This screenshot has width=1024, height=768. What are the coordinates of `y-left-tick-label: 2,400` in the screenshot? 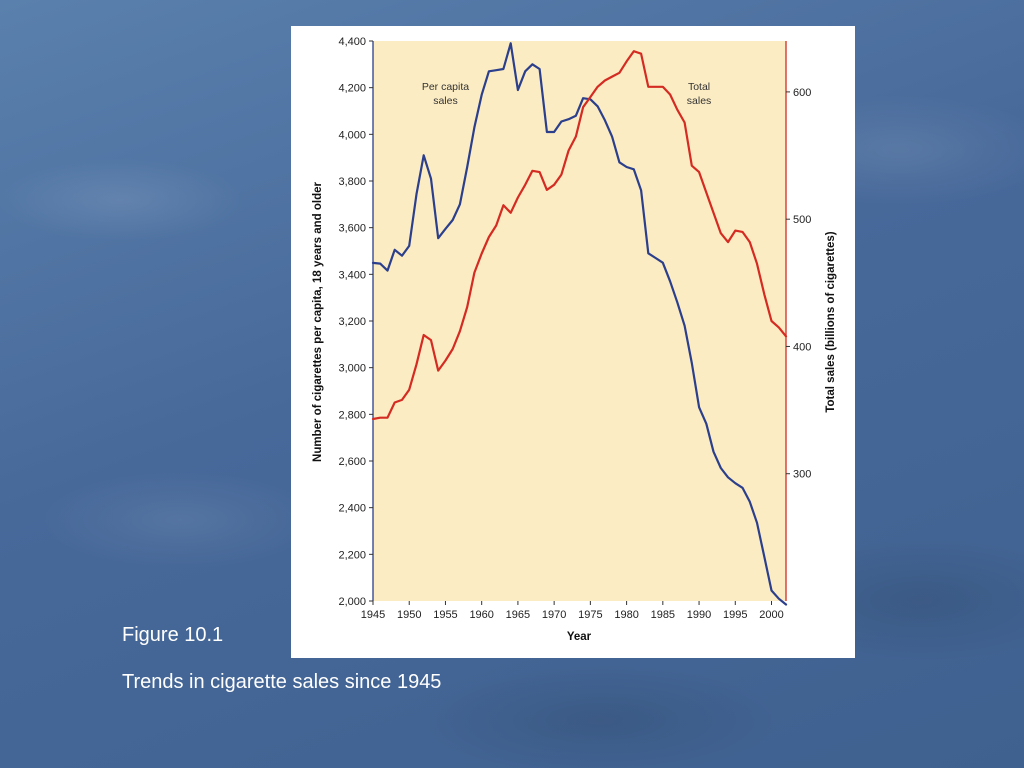 It's located at (352, 509).